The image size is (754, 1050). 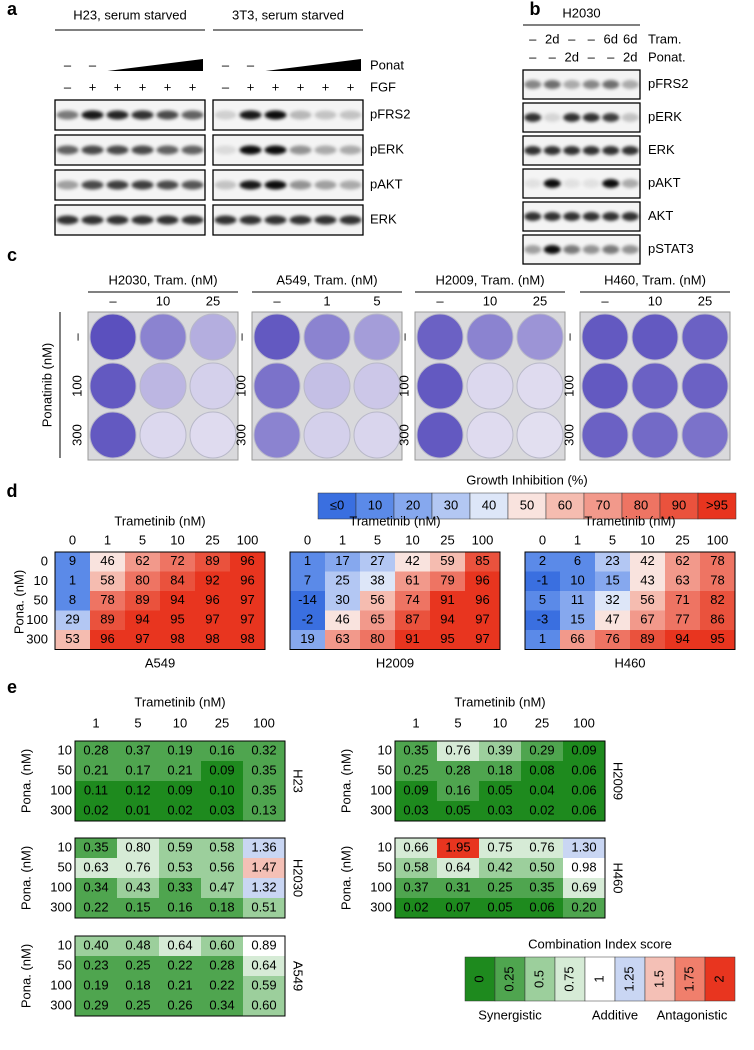 I want to click on cell-value: 6, so click(x=577, y=560).